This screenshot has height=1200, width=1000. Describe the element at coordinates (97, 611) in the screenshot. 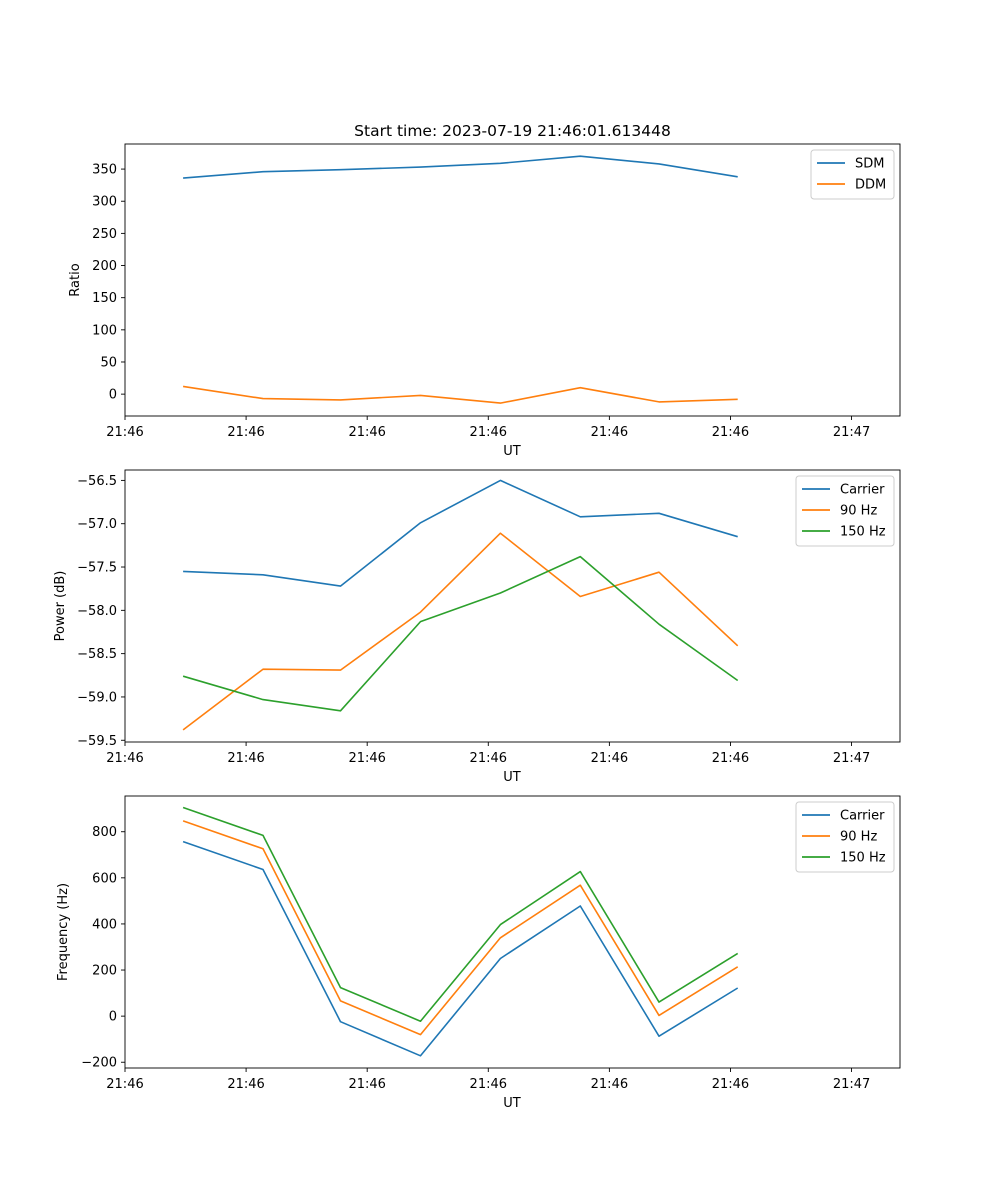

I see `y-tick-label: −58.0` at that location.